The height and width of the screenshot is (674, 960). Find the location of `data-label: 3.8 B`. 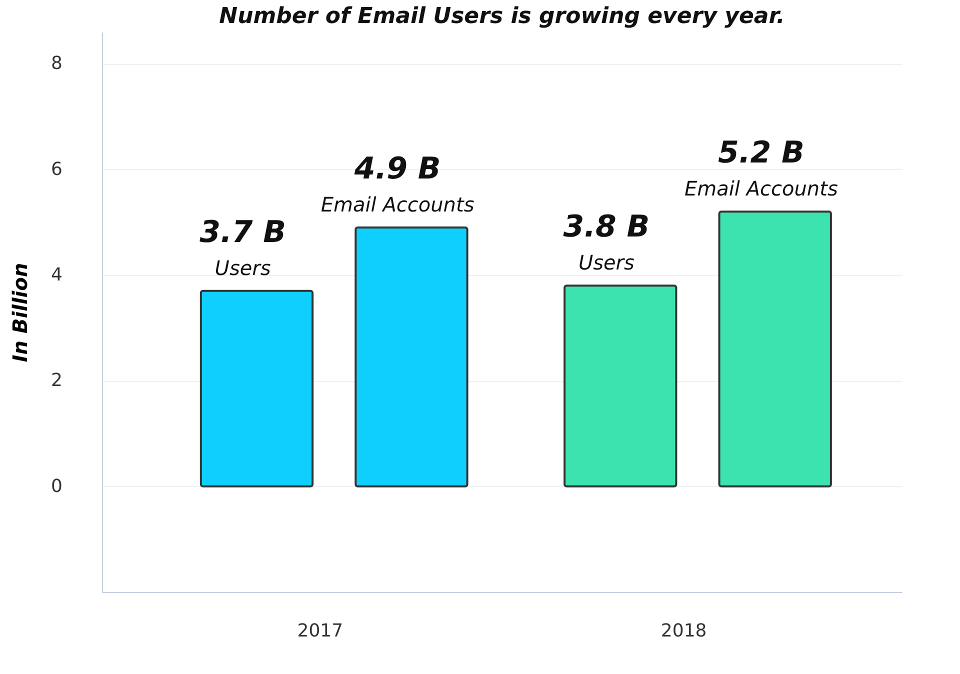

data-label: 3.8 B is located at coordinates (606, 227).